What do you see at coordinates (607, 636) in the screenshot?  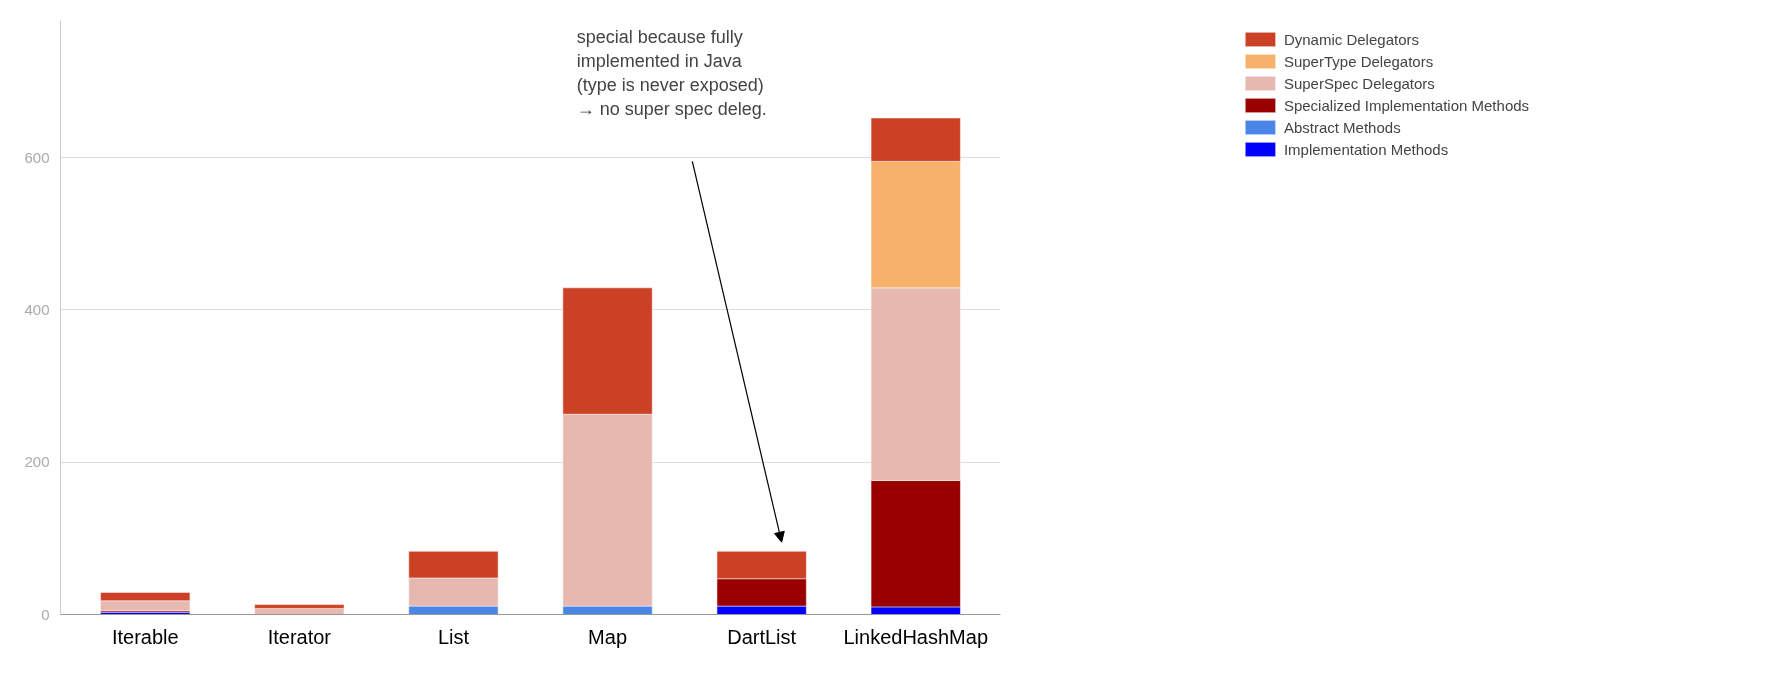 I see `x-tick-label: Map` at bounding box center [607, 636].